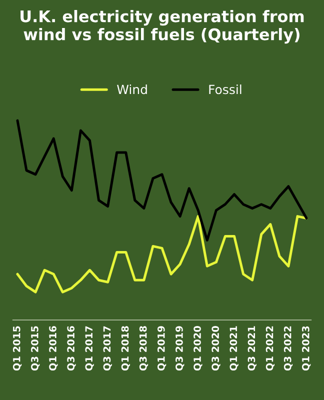 The height and width of the screenshot is (400, 324). What do you see at coordinates (107, 348) in the screenshot?
I see `x-tick-label: Q3 2017` at bounding box center [107, 348].